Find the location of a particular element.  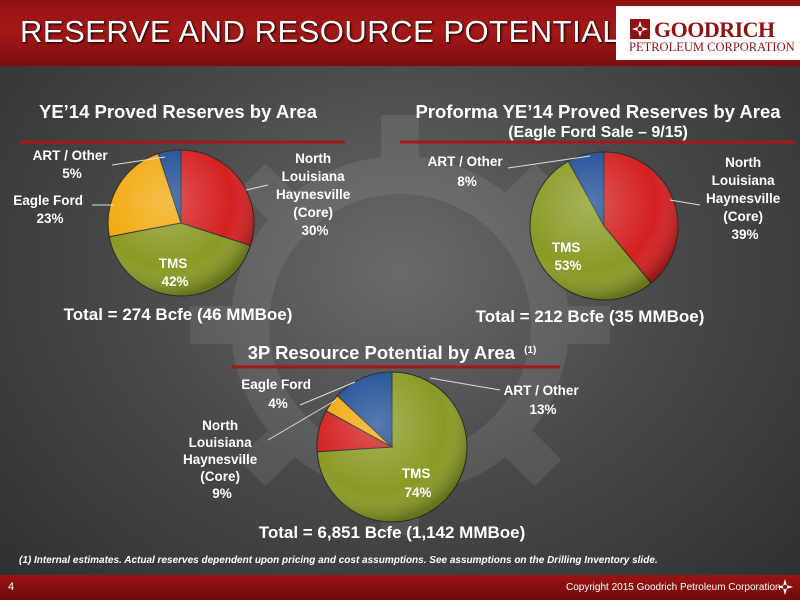

chart2-shine is located at coordinates (604, 226).